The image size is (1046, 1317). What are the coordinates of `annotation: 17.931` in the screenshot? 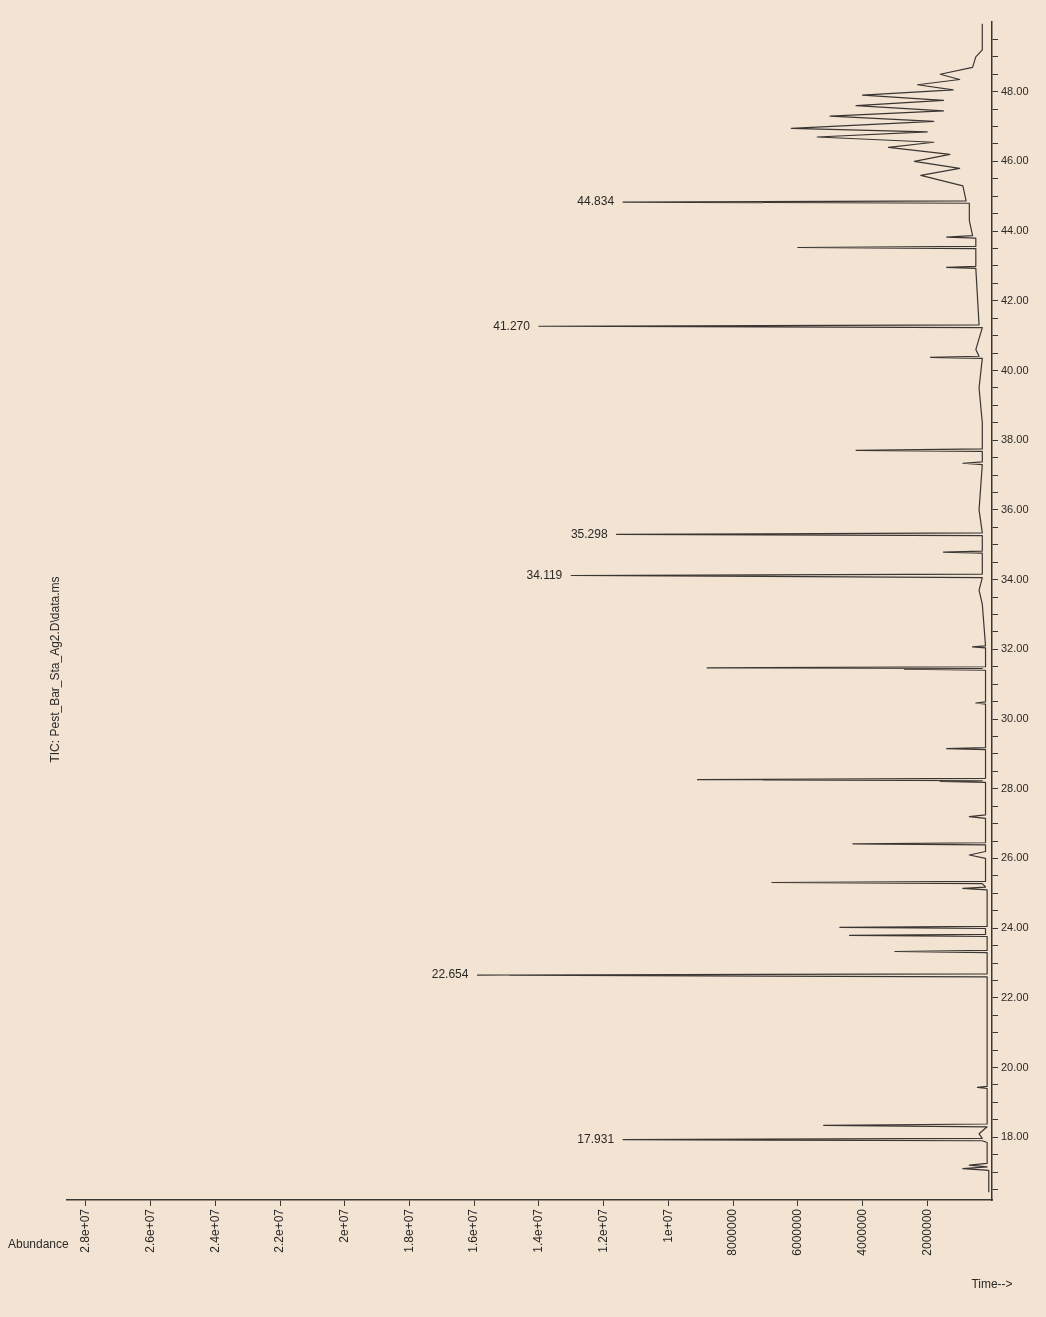 It's located at (596, 1138).